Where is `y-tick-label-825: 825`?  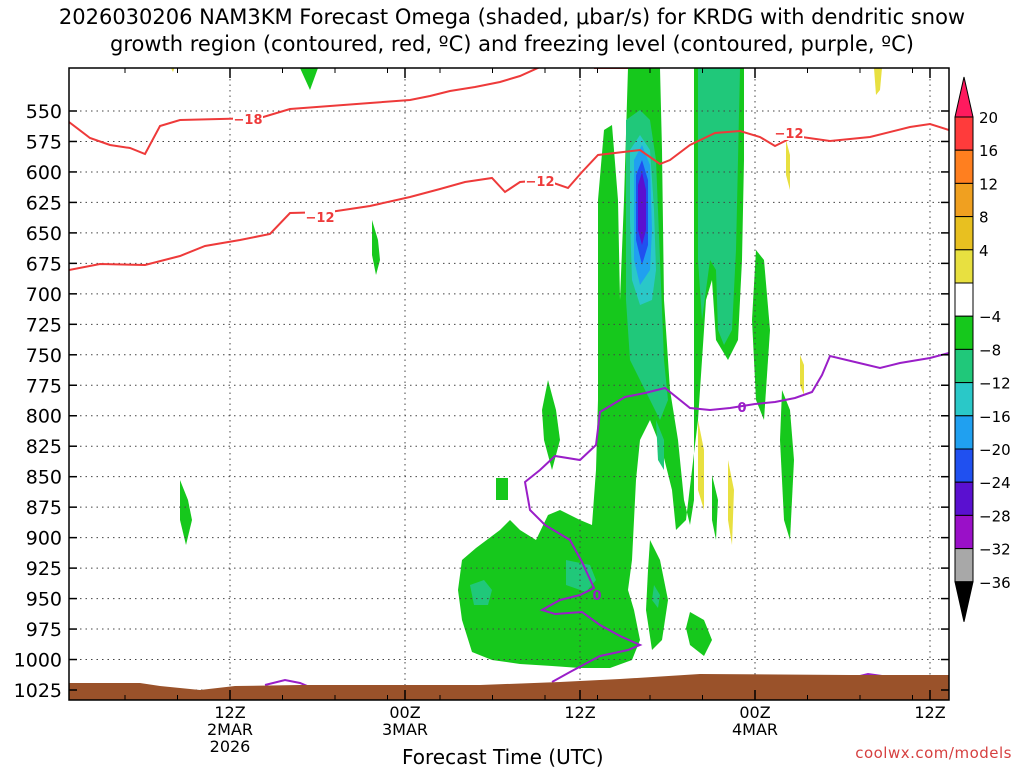 y-tick-label-825: 825 is located at coordinates (44, 447).